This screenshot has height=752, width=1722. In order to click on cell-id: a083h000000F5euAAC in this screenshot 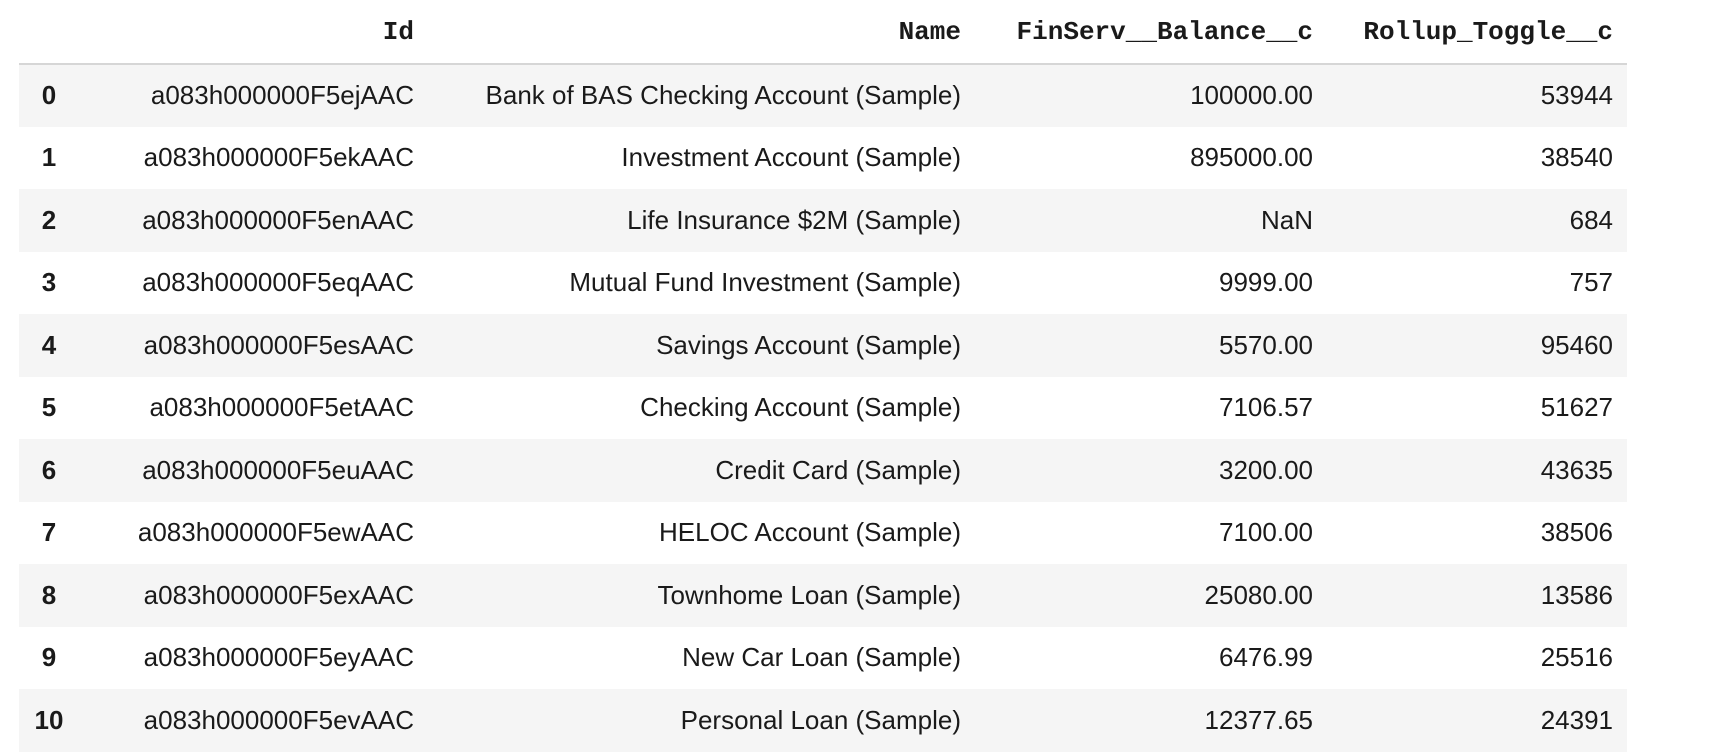, I will do `click(278, 469)`.